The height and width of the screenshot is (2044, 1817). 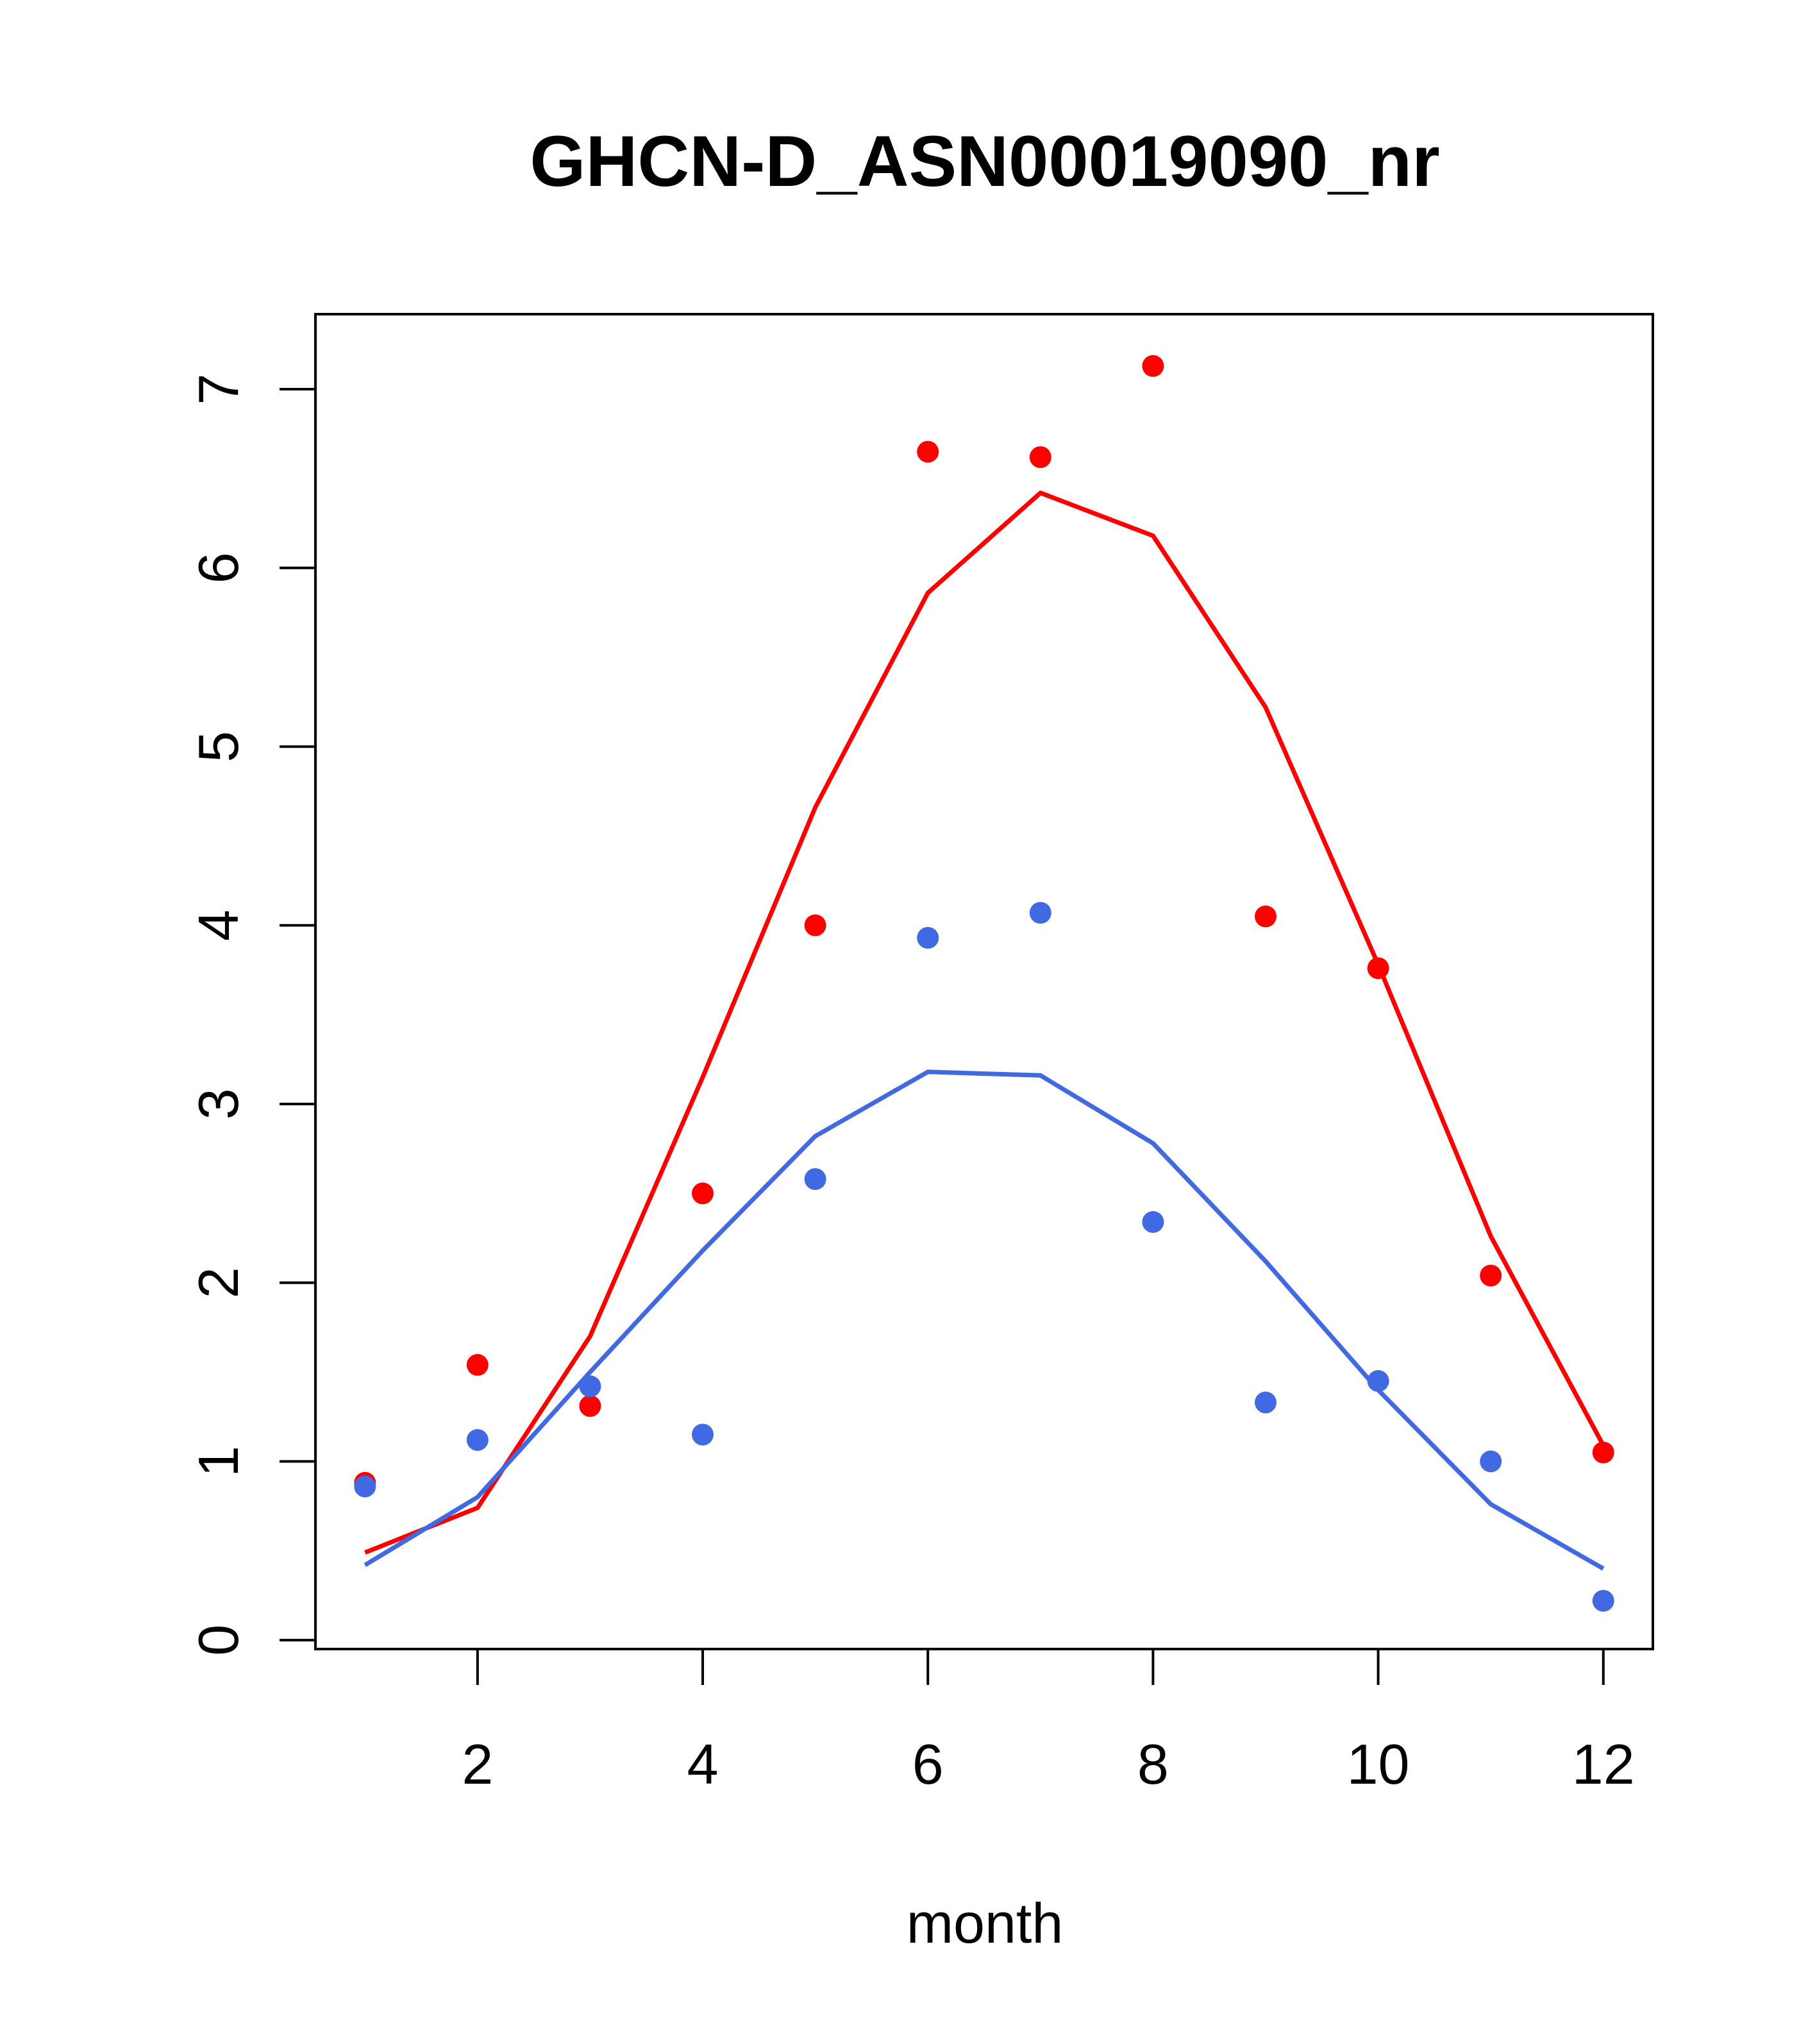 What do you see at coordinates (1378, 1764) in the screenshot?
I see `x-tick-label: 10` at bounding box center [1378, 1764].